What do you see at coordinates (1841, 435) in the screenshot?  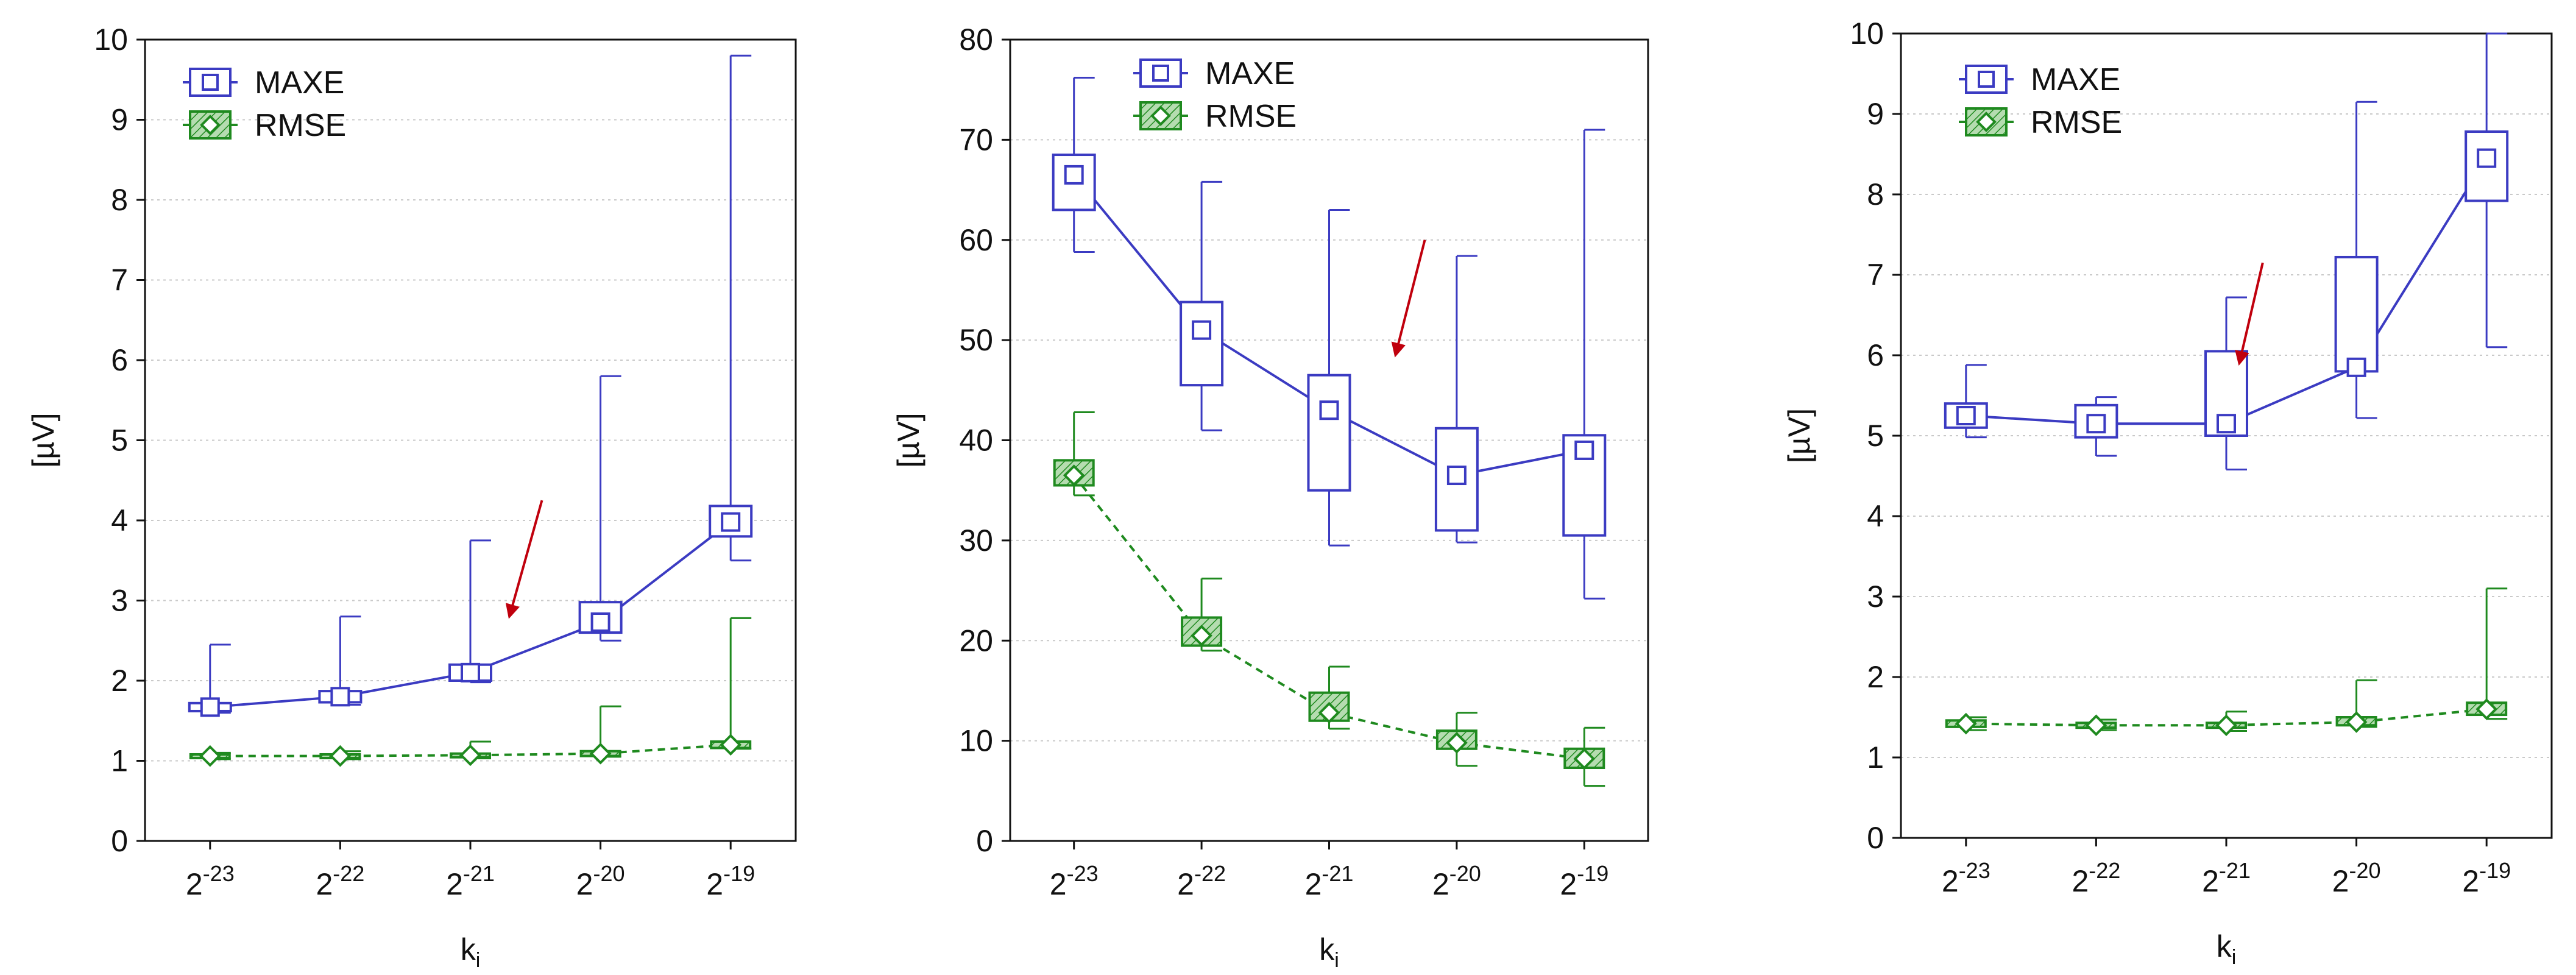 I see `y-axis: 0 1 2 3 4 5 6 7 8 9 10 [µV]` at bounding box center [1841, 435].